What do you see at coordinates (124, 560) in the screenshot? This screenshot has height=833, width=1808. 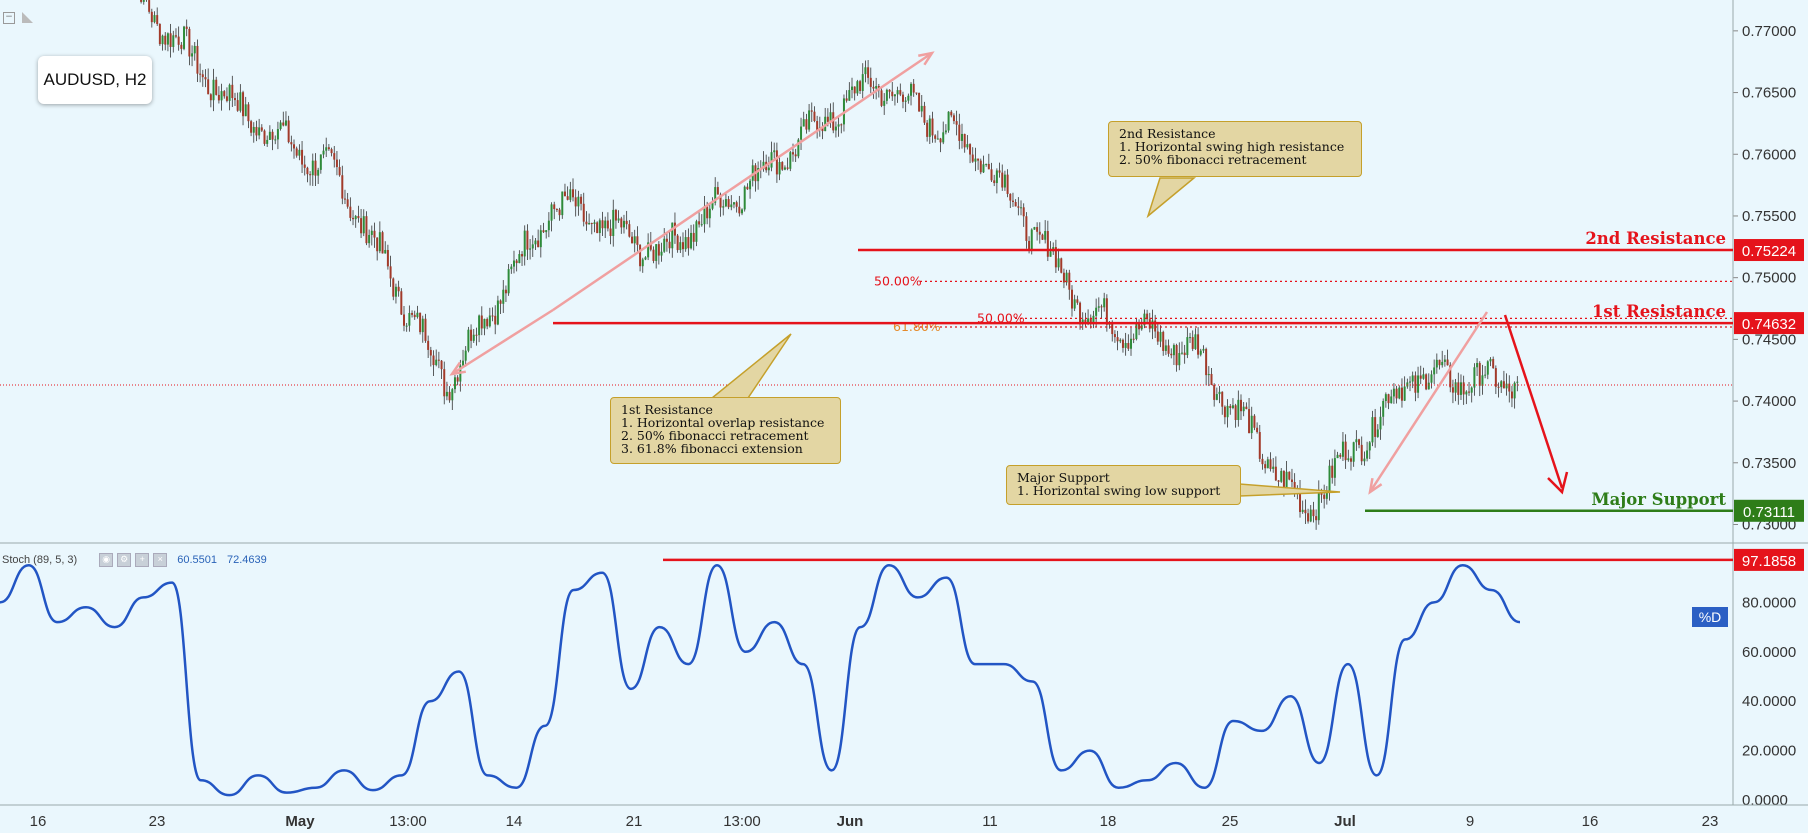 I see `gear-icon: ⚙` at bounding box center [124, 560].